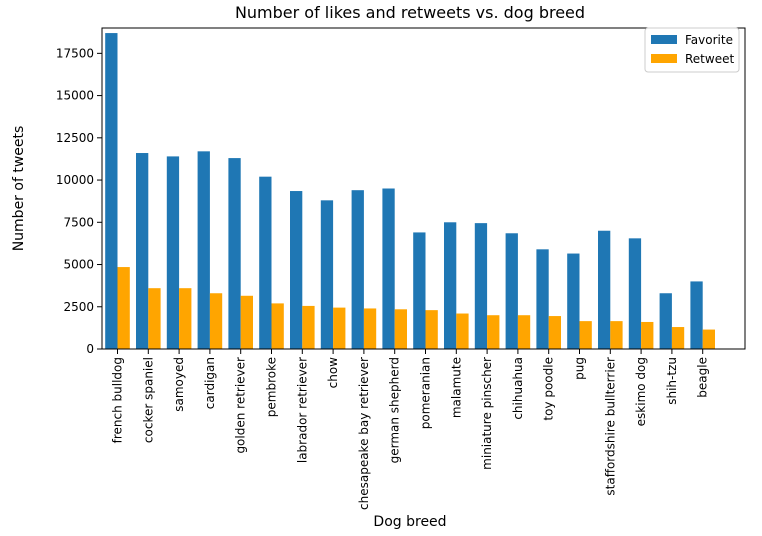 Image resolution: width=762 pixels, height=536 pixels. I want to click on retweet-bar-staffordshire-bullterrier, so click(616, 335).